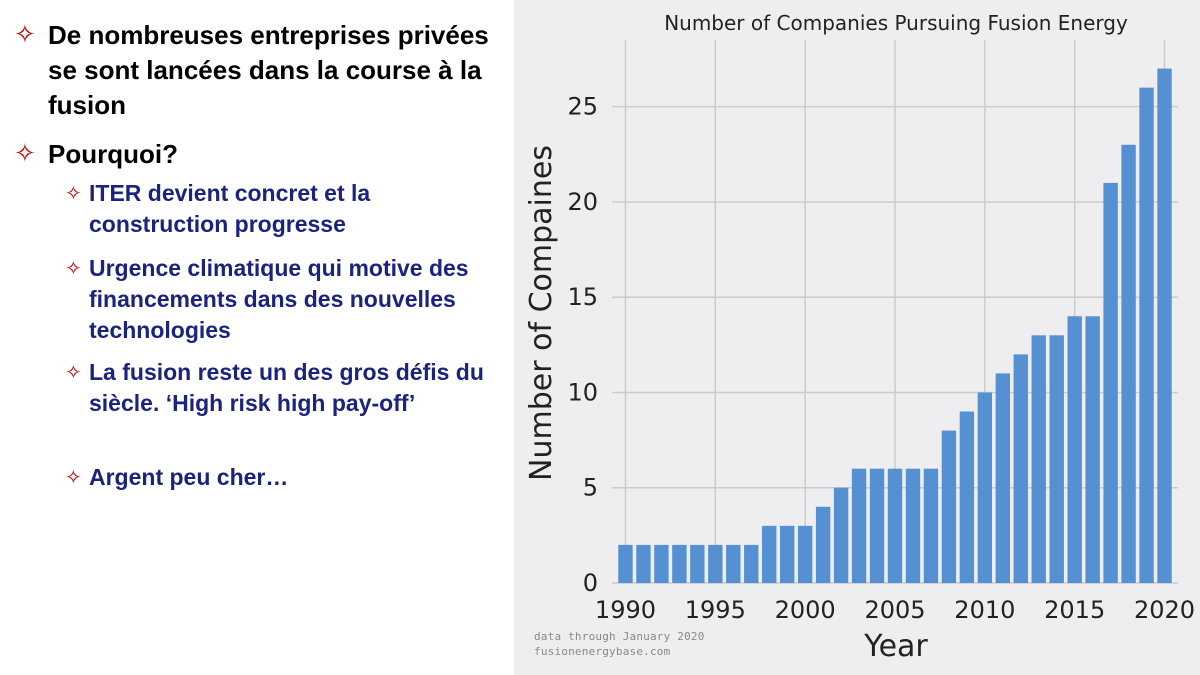 This screenshot has height=675, width=1200. What do you see at coordinates (967, 497) in the screenshot?
I see `bar-2009` at bounding box center [967, 497].